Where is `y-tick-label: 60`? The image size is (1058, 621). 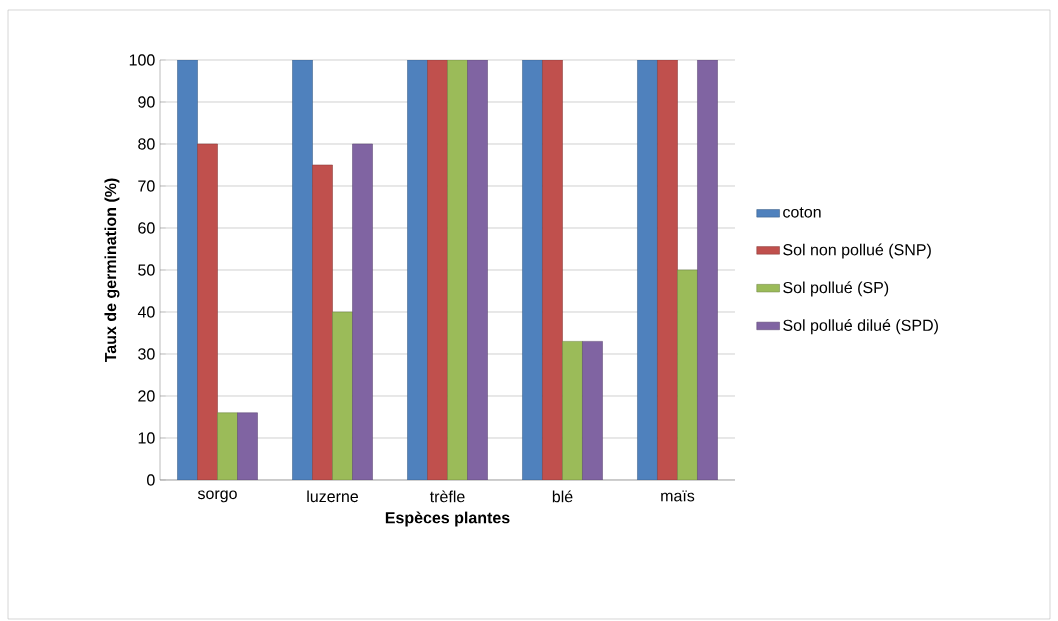
y-tick-label: 60 is located at coordinates (146, 228).